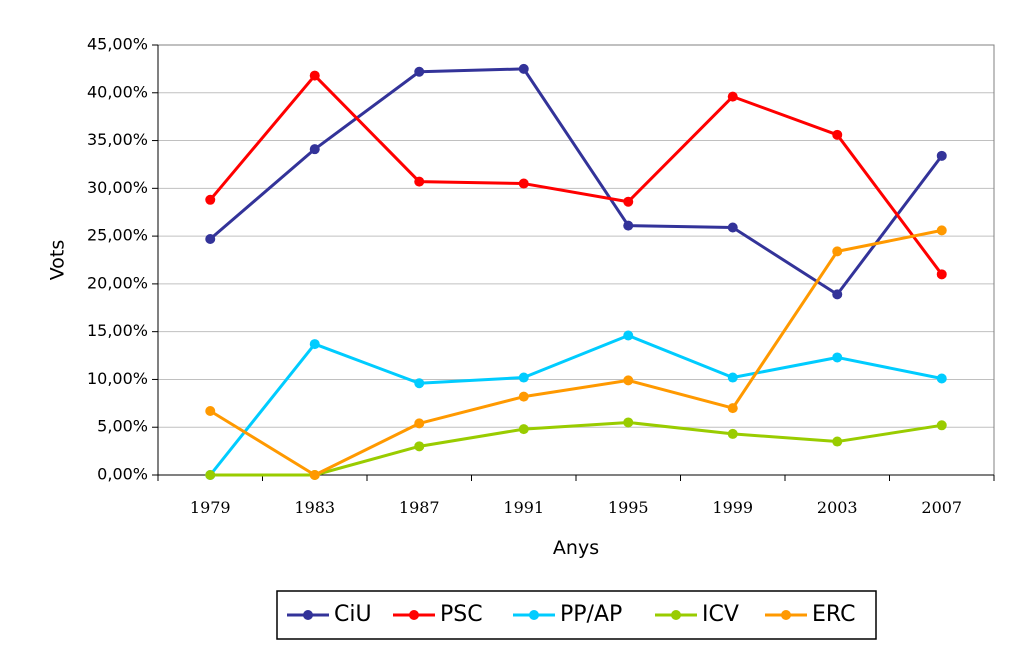  Describe the element at coordinates (122, 474) in the screenshot. I see `y-tick-label: 0,00%` at that location.